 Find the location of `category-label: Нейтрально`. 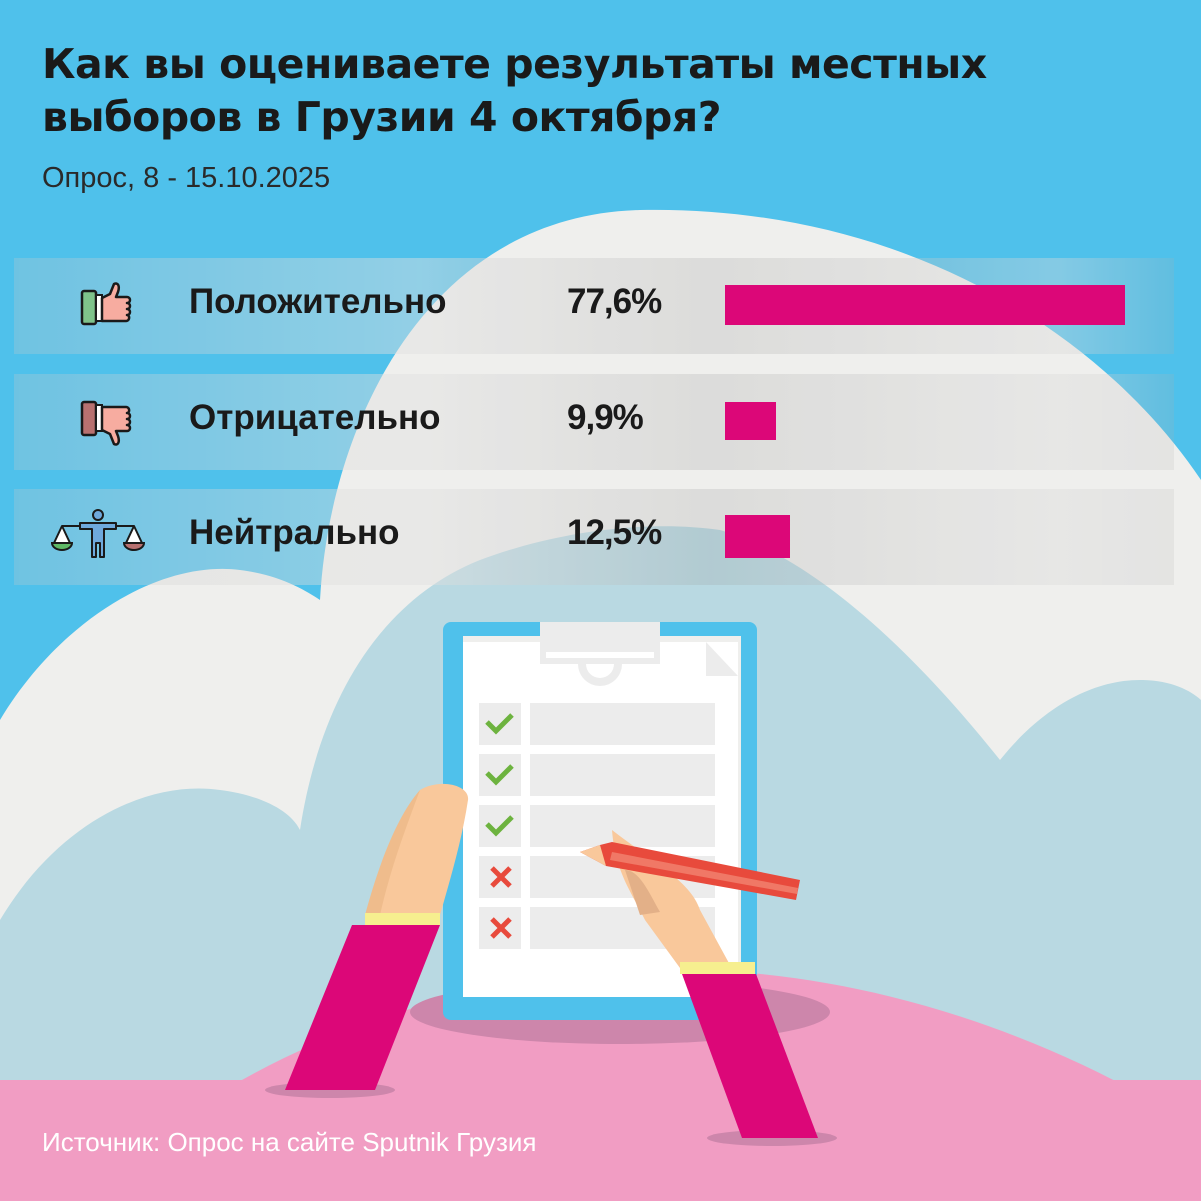

category-label: Нейтрально is located at coordinates (294, 532).